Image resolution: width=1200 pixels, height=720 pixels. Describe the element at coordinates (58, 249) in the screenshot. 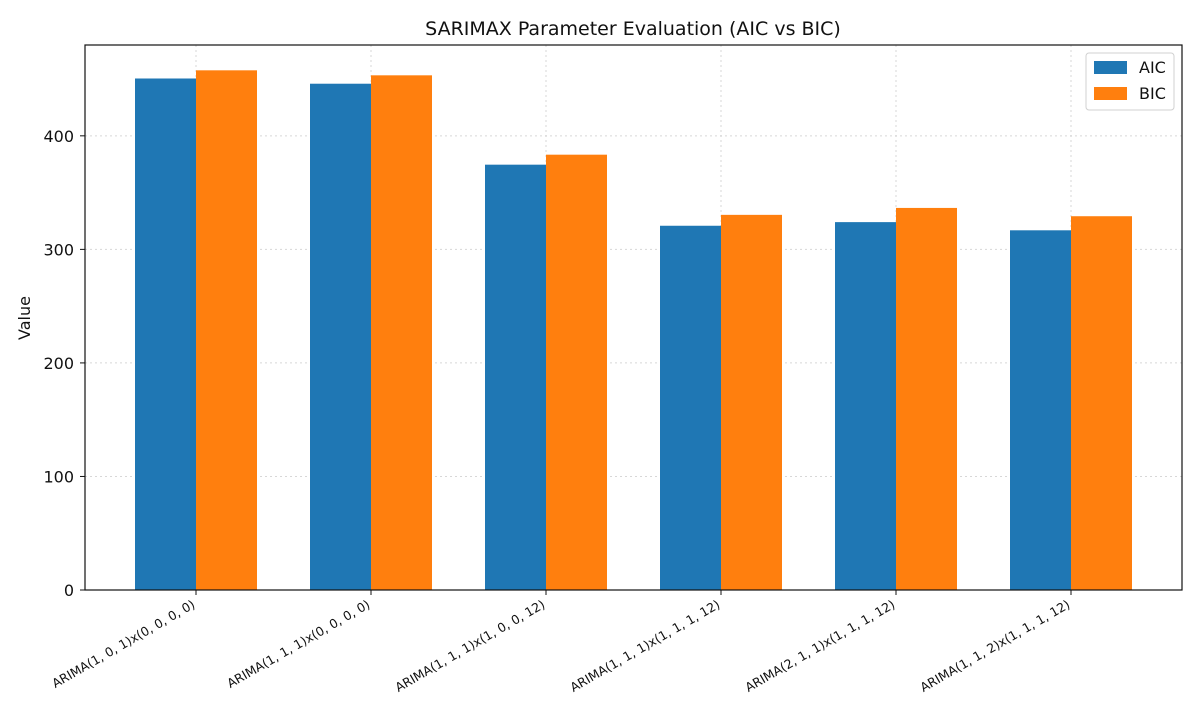

I see `y-tick-label-3: 300` at that location.